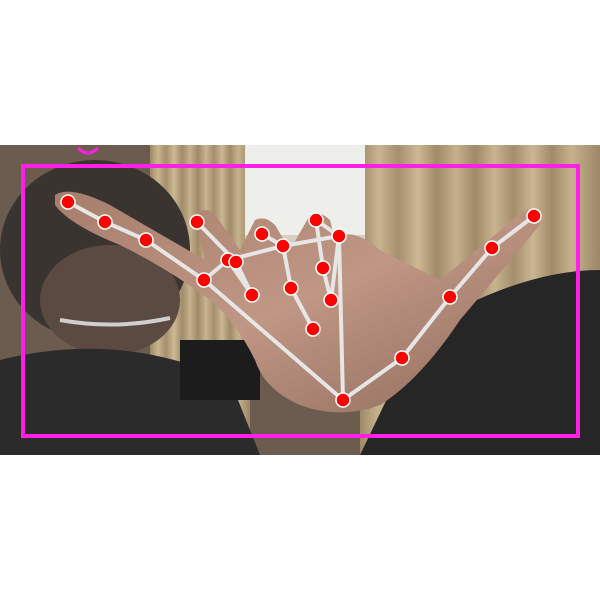  I want to click on person-face, so click(110, 300).